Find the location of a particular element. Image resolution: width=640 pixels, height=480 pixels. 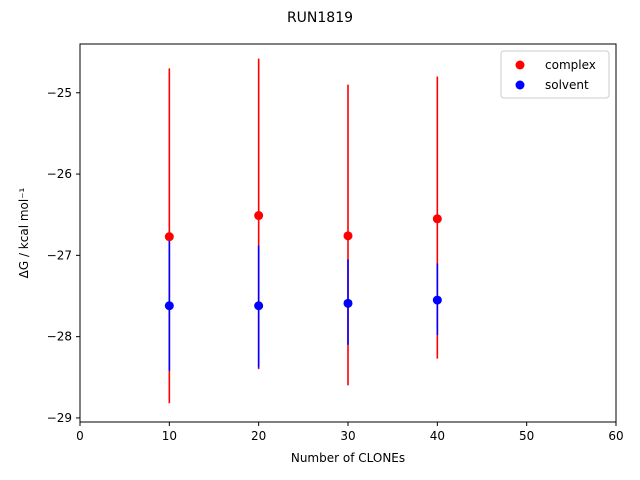

x-axis-ticks: 0 10 20 30 40 50 60 is located at coordinates (350, 432).